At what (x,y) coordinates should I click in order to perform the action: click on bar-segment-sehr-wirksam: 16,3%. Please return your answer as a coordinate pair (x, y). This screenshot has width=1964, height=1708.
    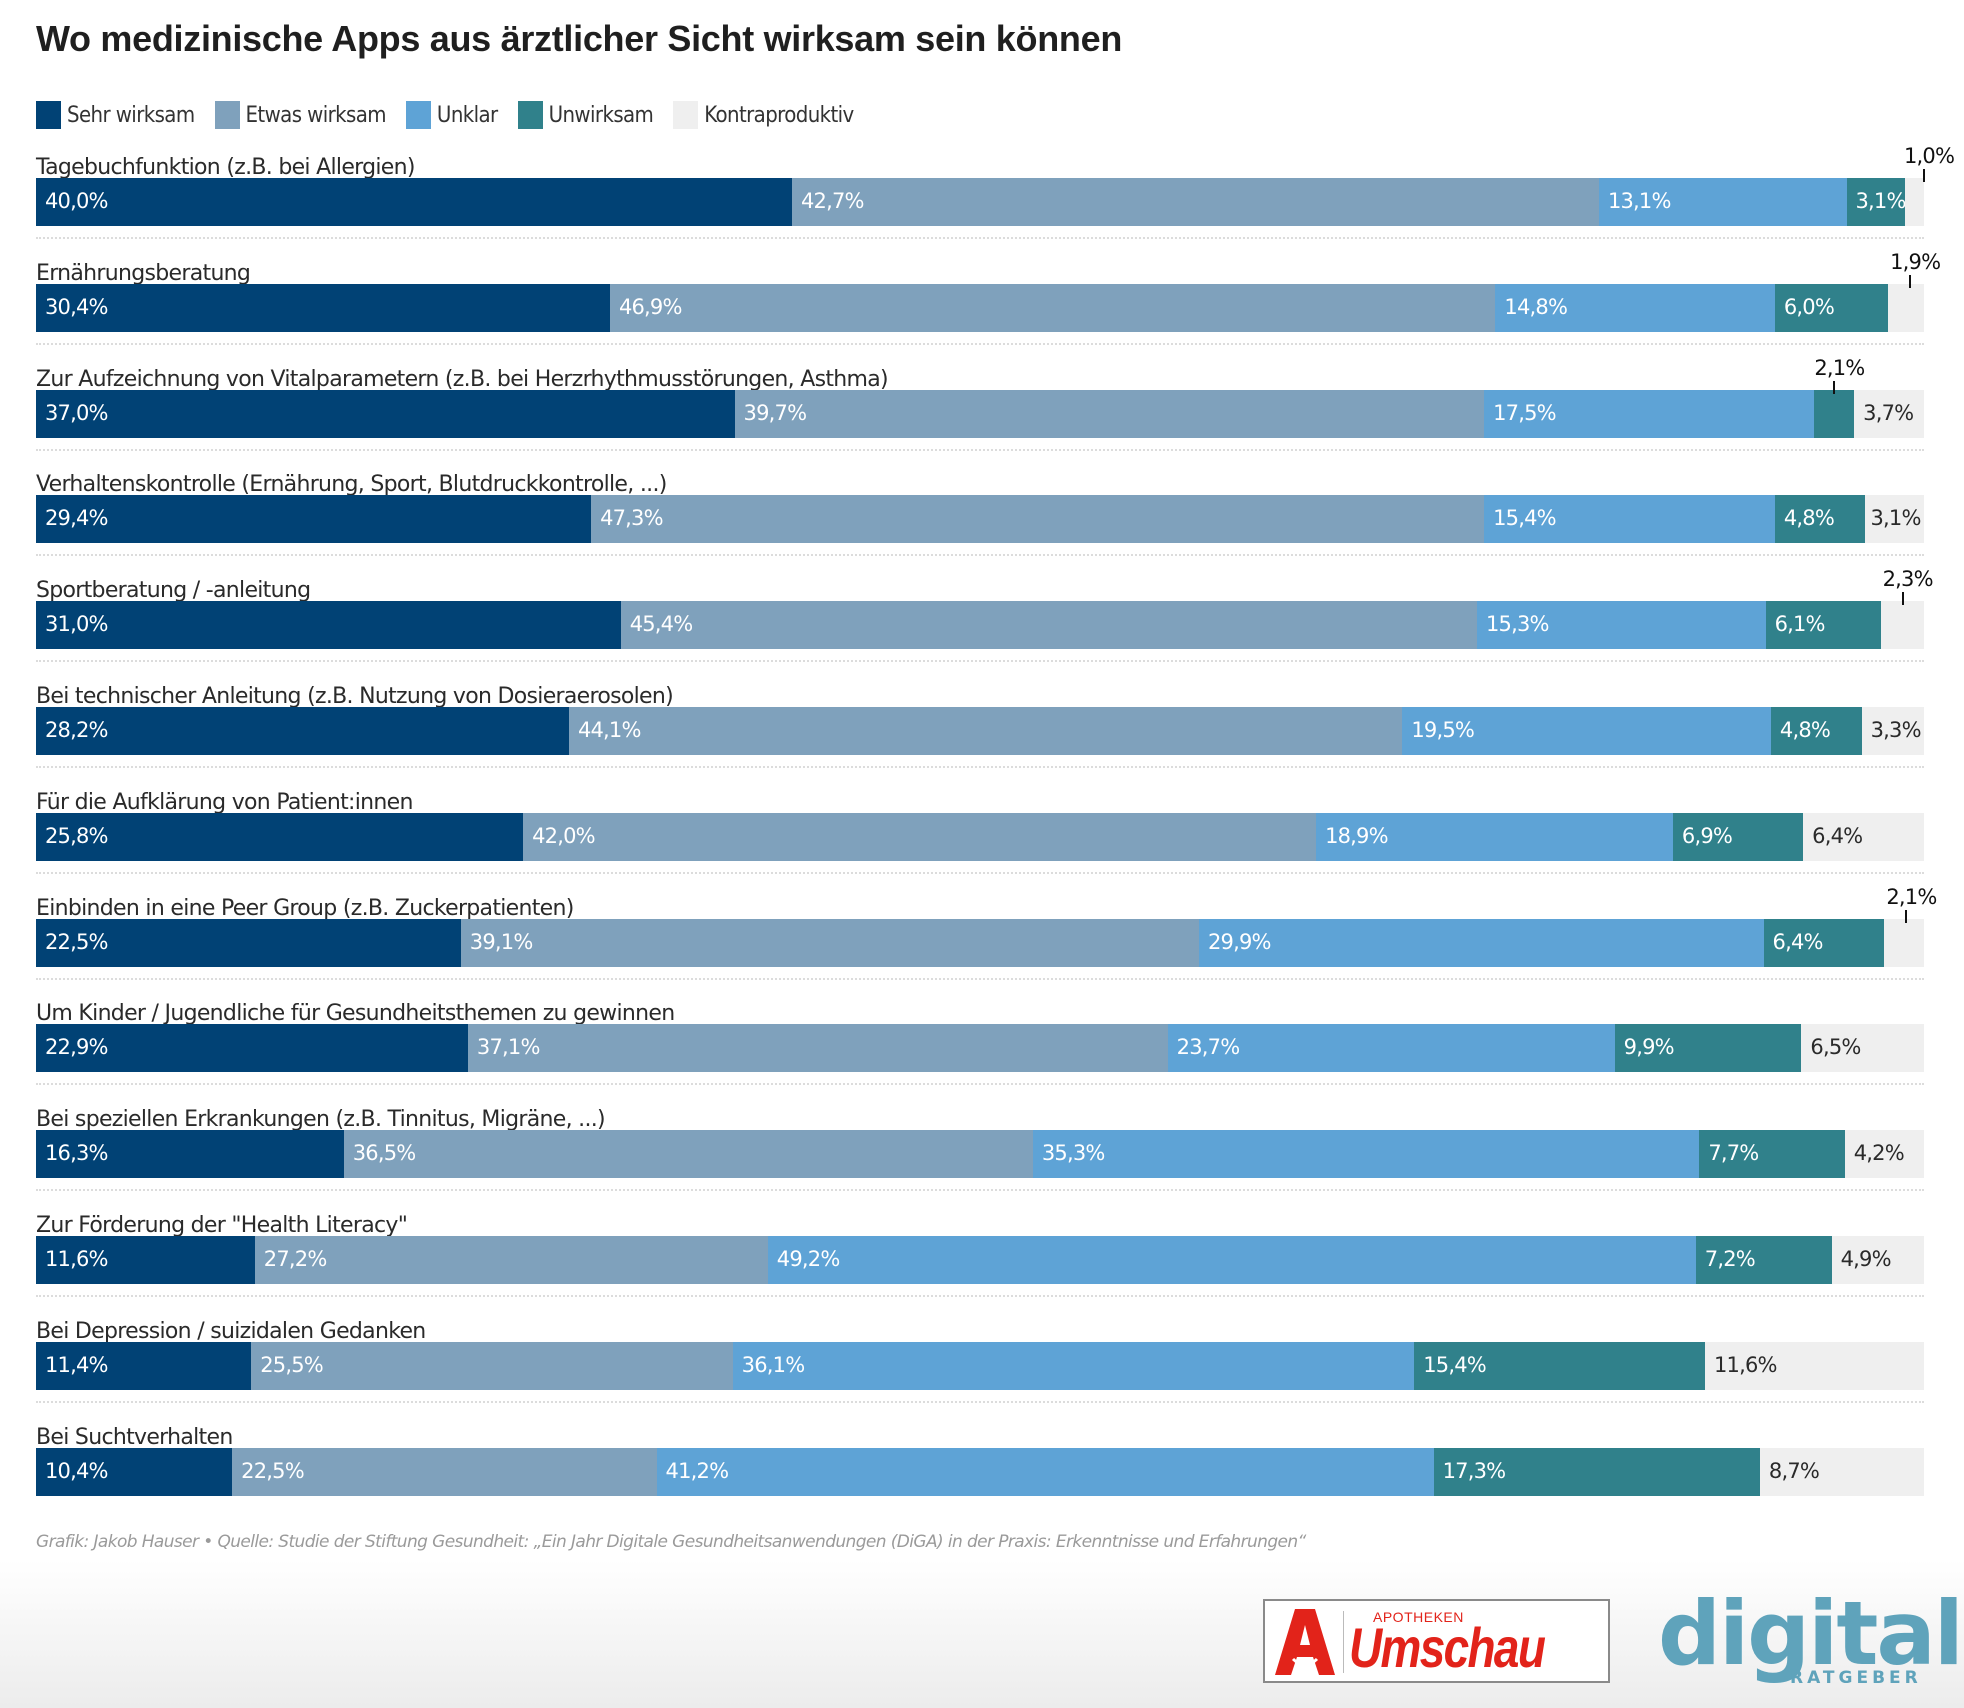
    Looking at the image, I should click on (190, 1154).